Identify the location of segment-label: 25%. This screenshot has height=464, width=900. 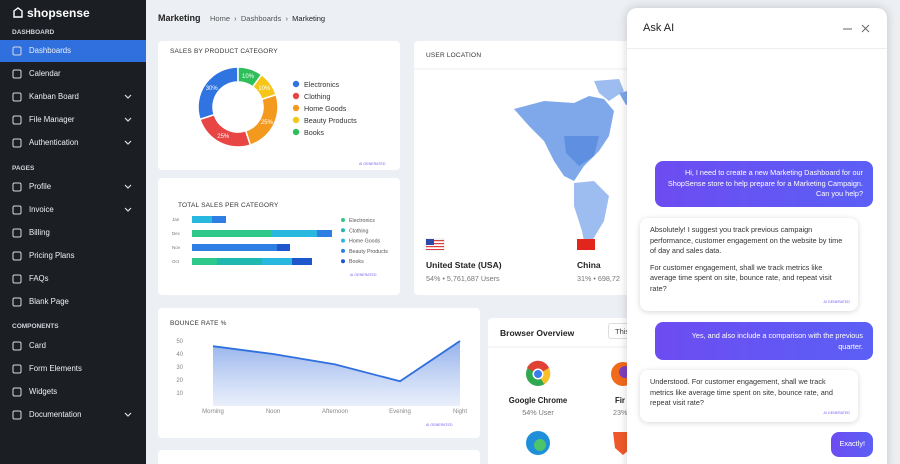
(267, 123).